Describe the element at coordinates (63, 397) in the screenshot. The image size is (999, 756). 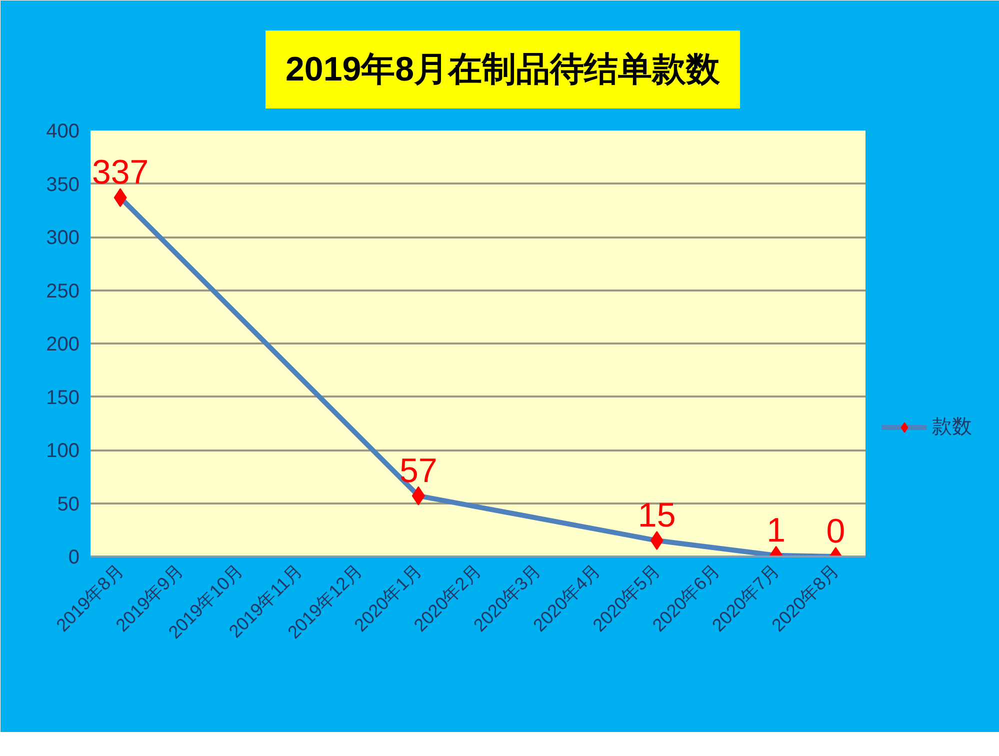
I see `y-tick-label: 150` at that location.